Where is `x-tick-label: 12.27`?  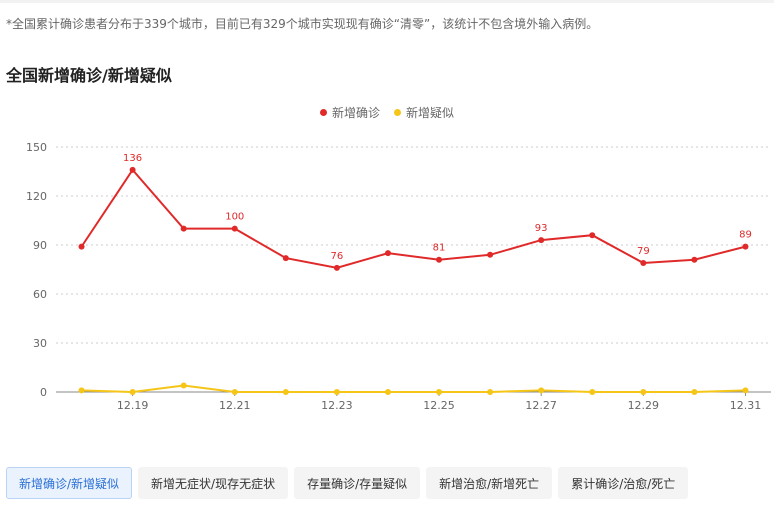 x-tick-label: 12.27 is located at coordinates (541, 405).